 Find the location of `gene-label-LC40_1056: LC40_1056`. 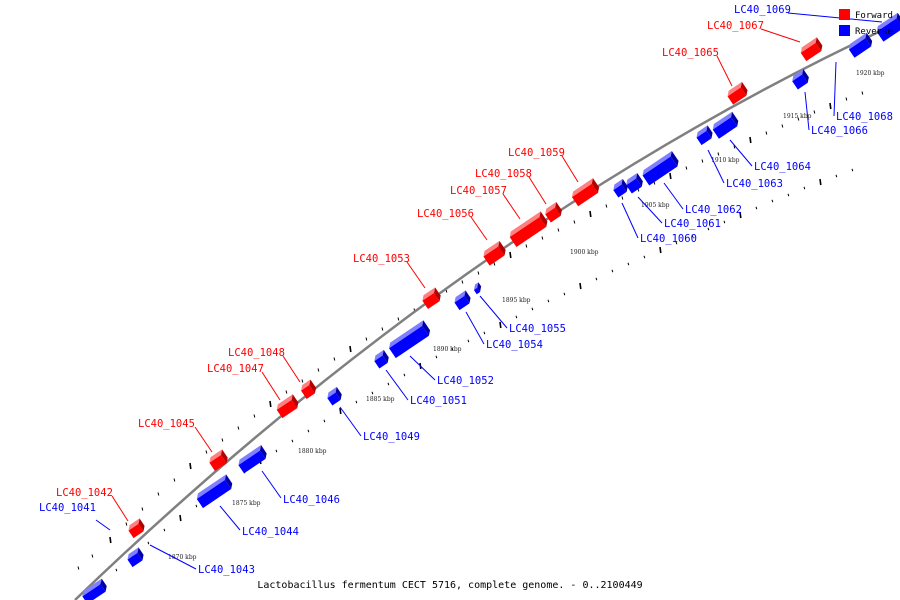

gene-label-LC40_1056: LC40_1056 is located at coordinates (445, 214).